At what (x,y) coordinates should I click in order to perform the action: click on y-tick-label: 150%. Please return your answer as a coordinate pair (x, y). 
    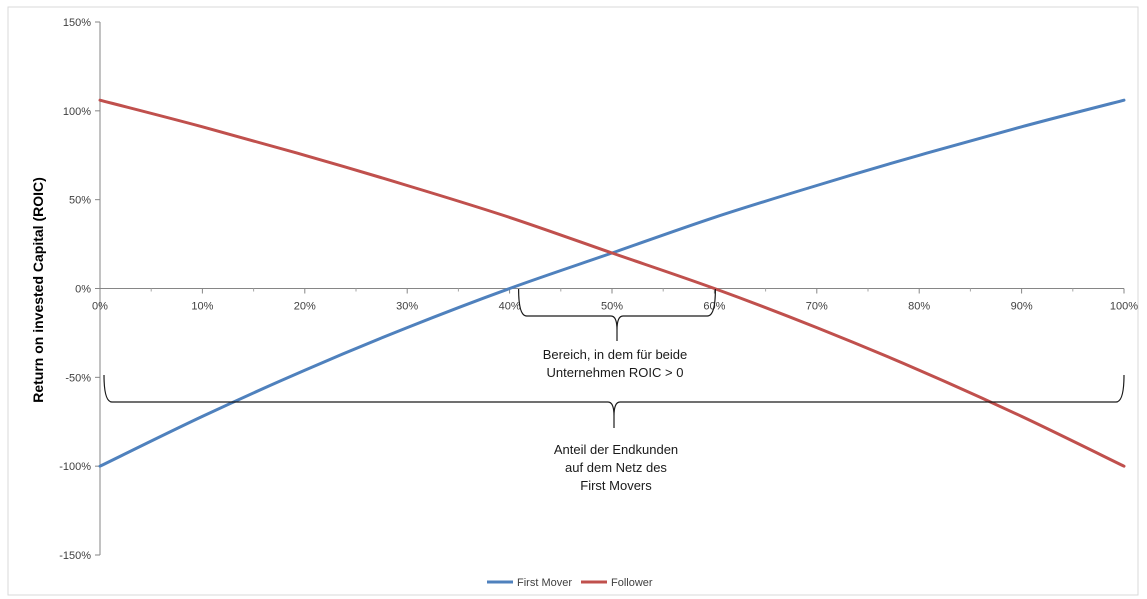
    Looking at the image, I should click on (77, 23).